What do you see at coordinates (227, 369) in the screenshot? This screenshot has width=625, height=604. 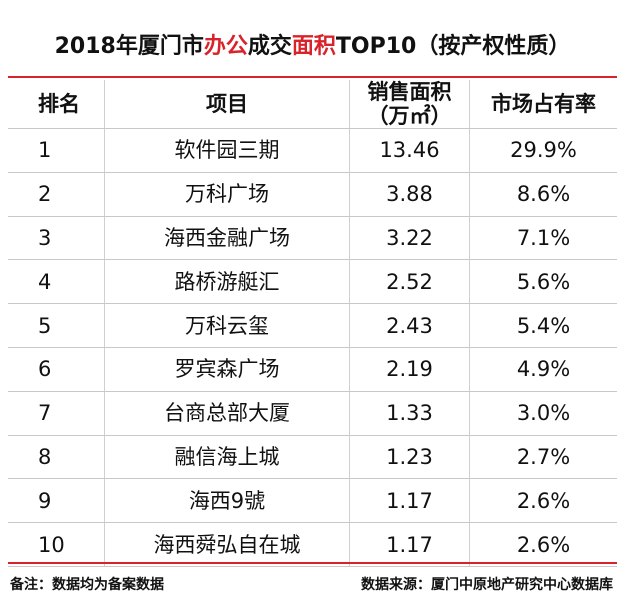 I see `table-cell: 罗宾森广场` at bounding box center [227, 369].